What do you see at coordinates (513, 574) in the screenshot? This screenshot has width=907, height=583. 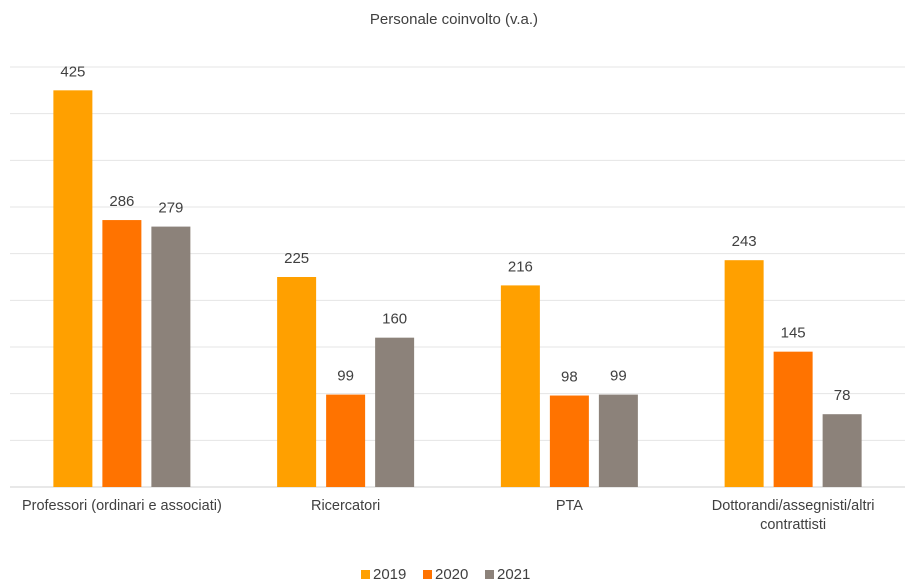 I see `legend-label: 2021` at bounding box center [513, 574].